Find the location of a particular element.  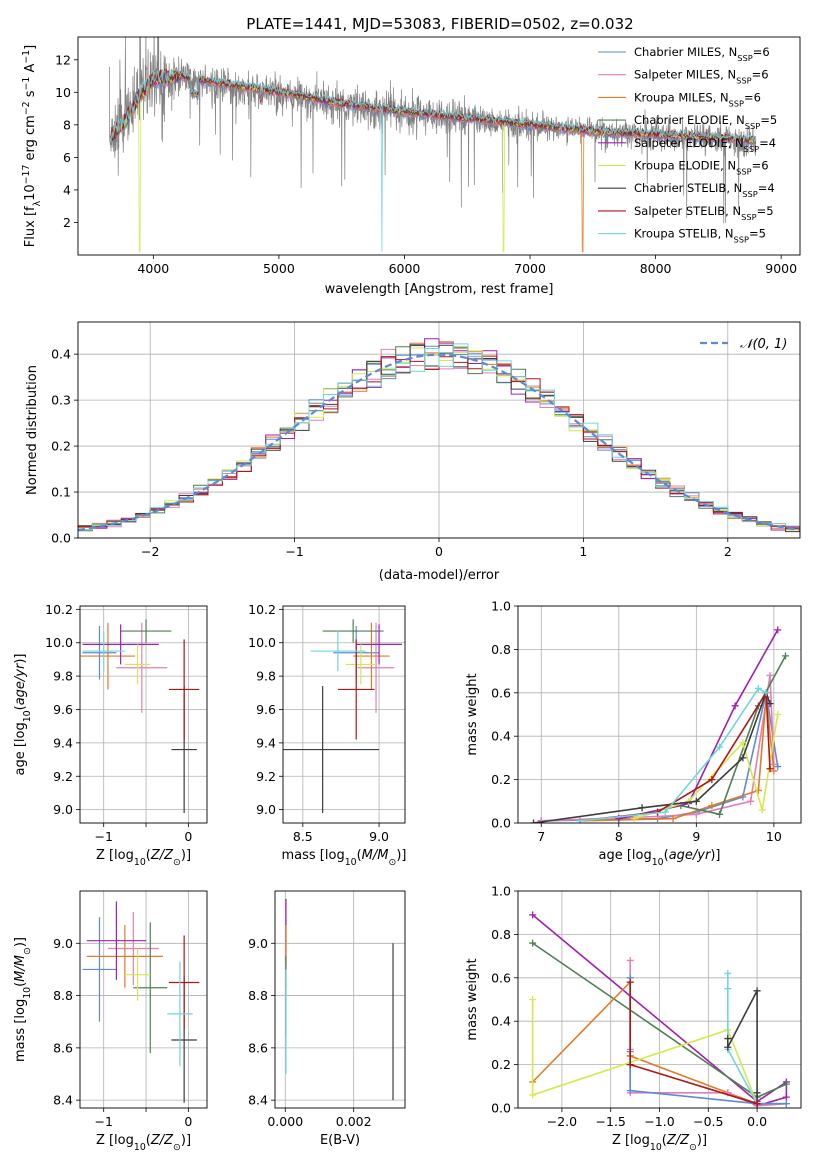

x-tick-label: −1.5 is located at coordinates (611, 1121).